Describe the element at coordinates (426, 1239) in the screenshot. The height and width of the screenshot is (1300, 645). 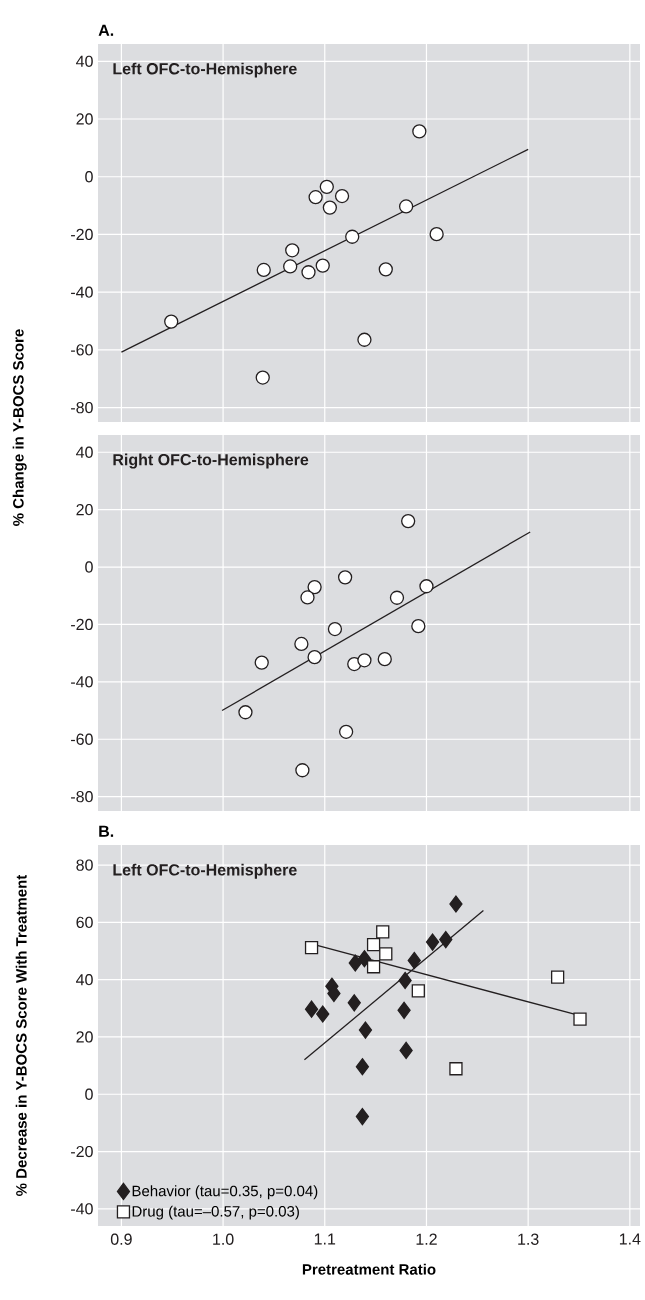
I see `x-tick-label: 1.2` at that location.